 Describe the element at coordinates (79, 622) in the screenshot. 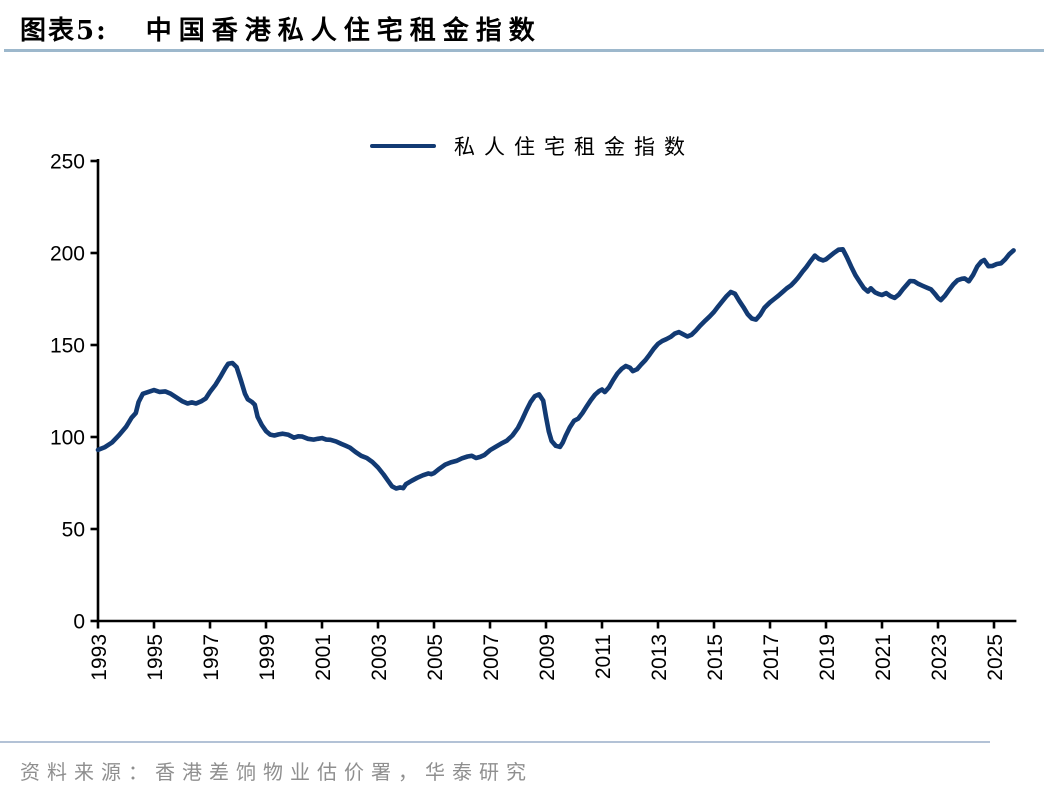

I see `y-axis-tick-label: 0` at that location.